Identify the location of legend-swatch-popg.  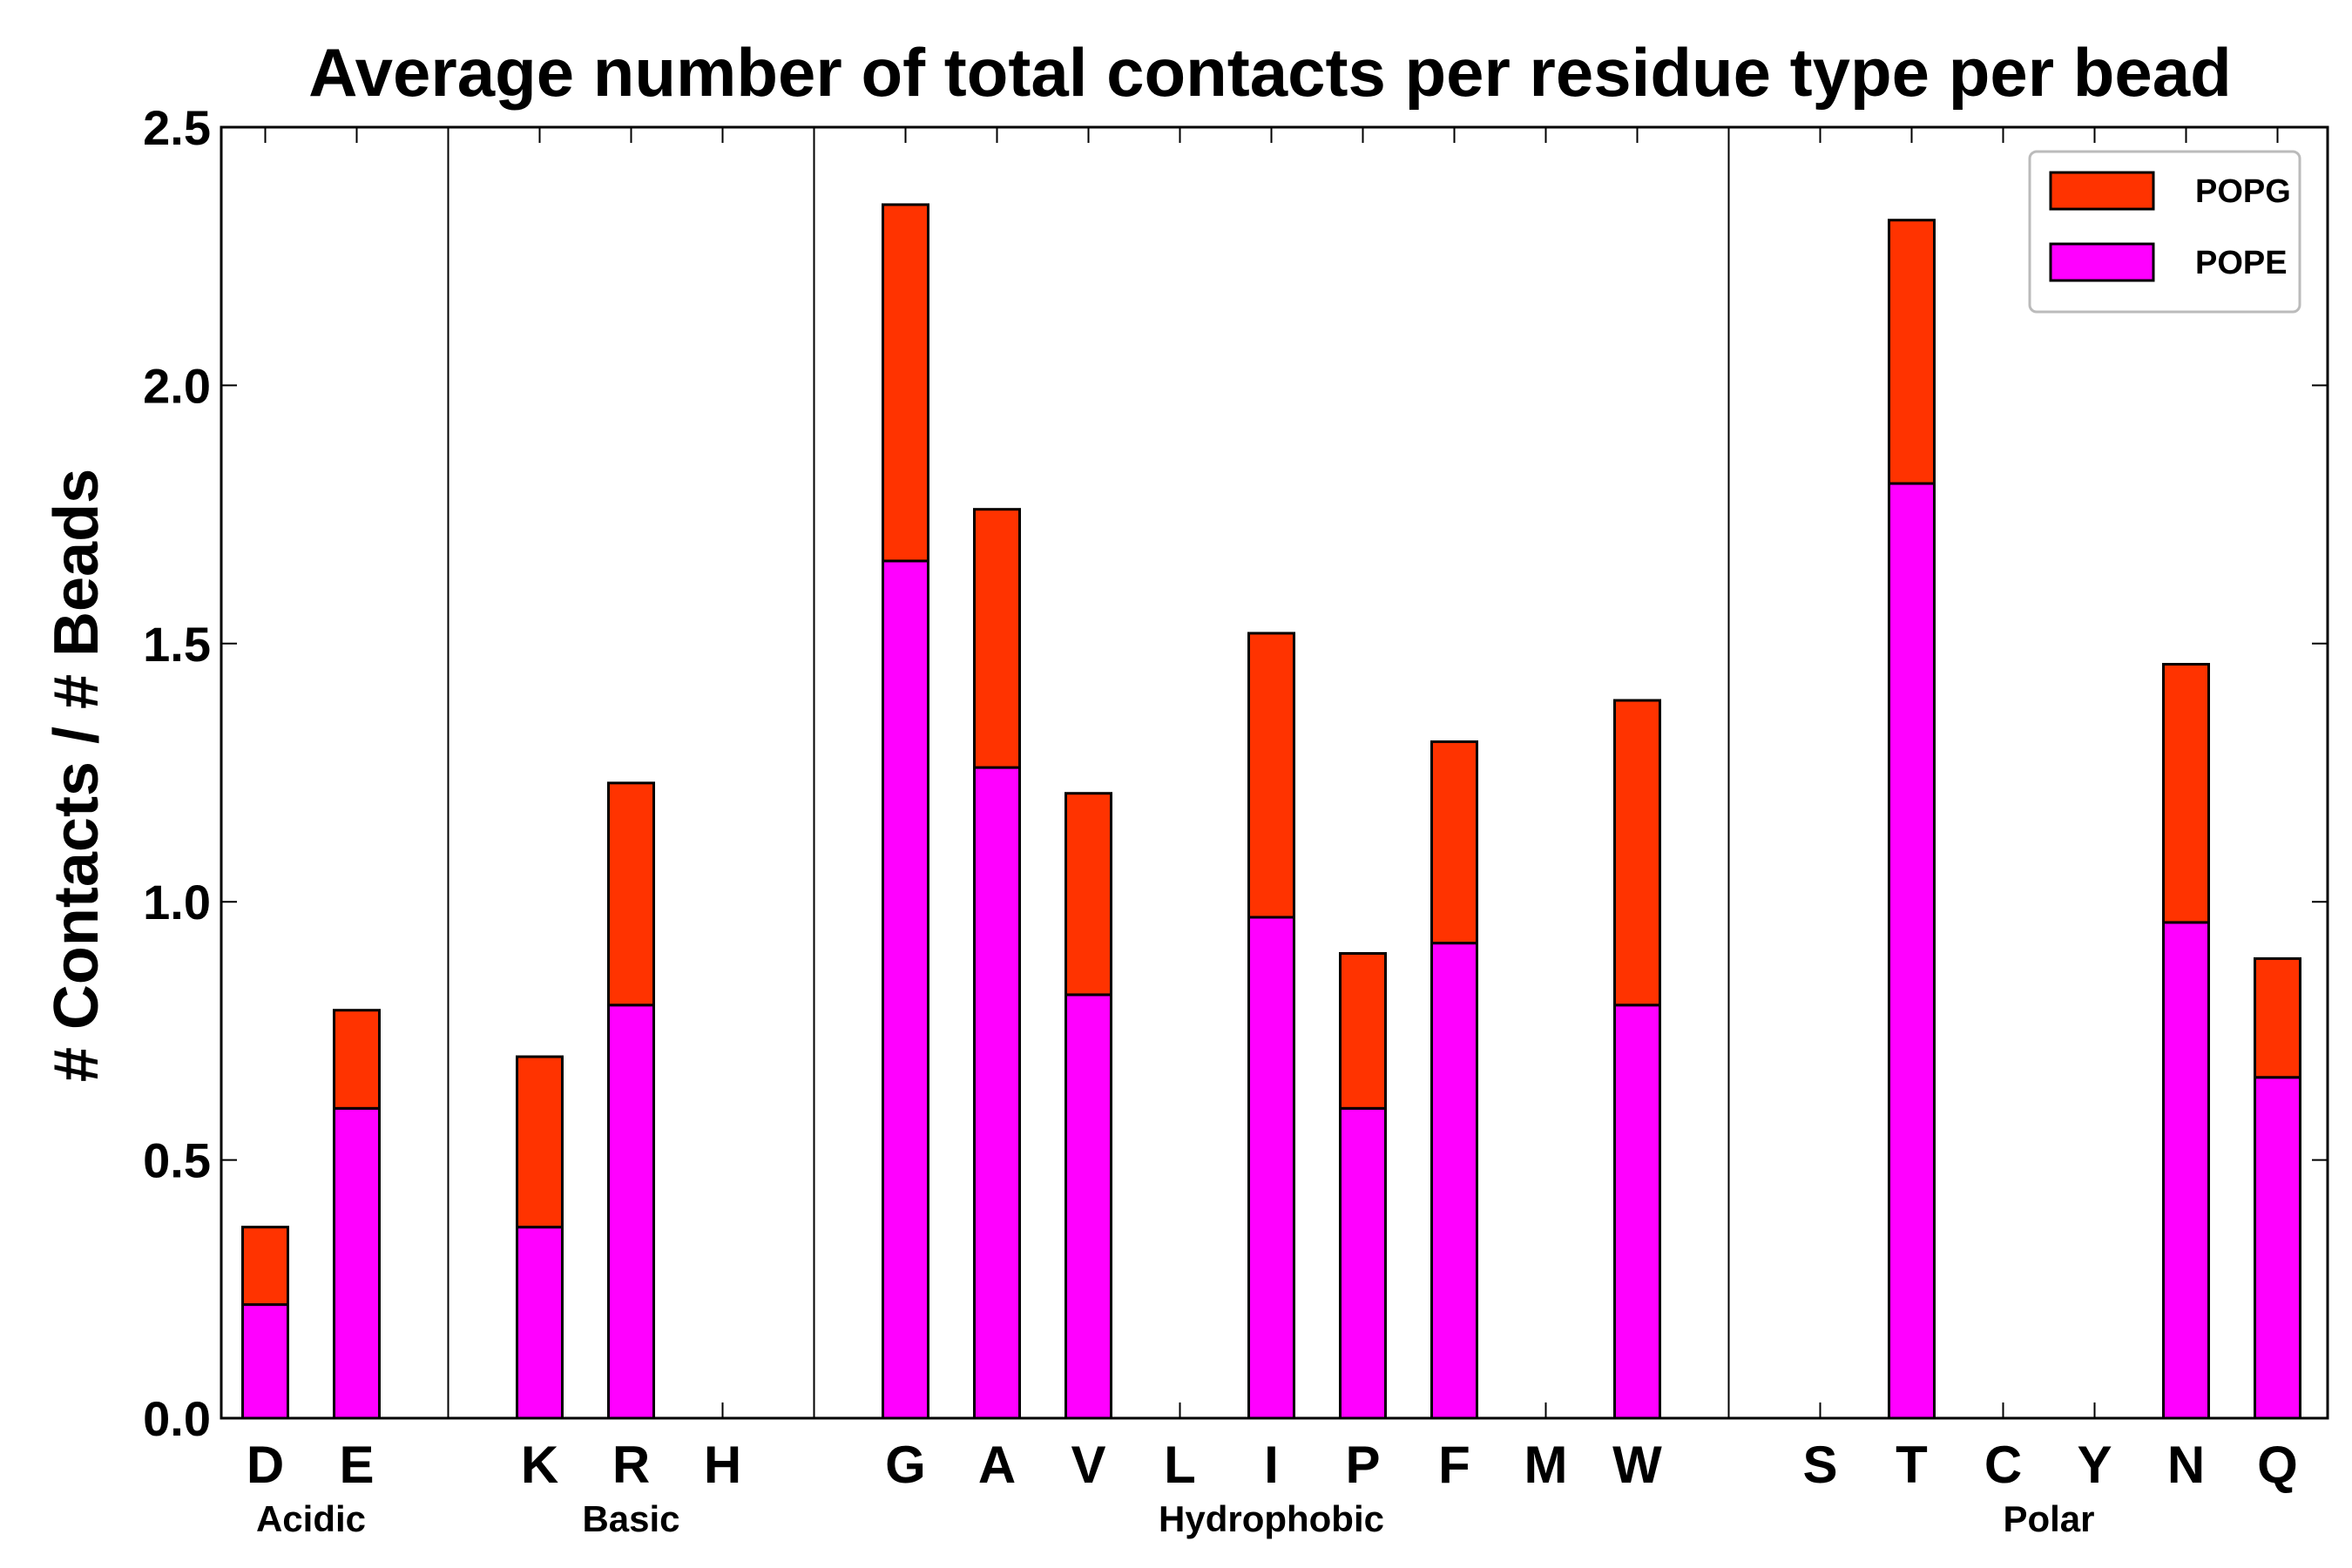
(2102, 191).